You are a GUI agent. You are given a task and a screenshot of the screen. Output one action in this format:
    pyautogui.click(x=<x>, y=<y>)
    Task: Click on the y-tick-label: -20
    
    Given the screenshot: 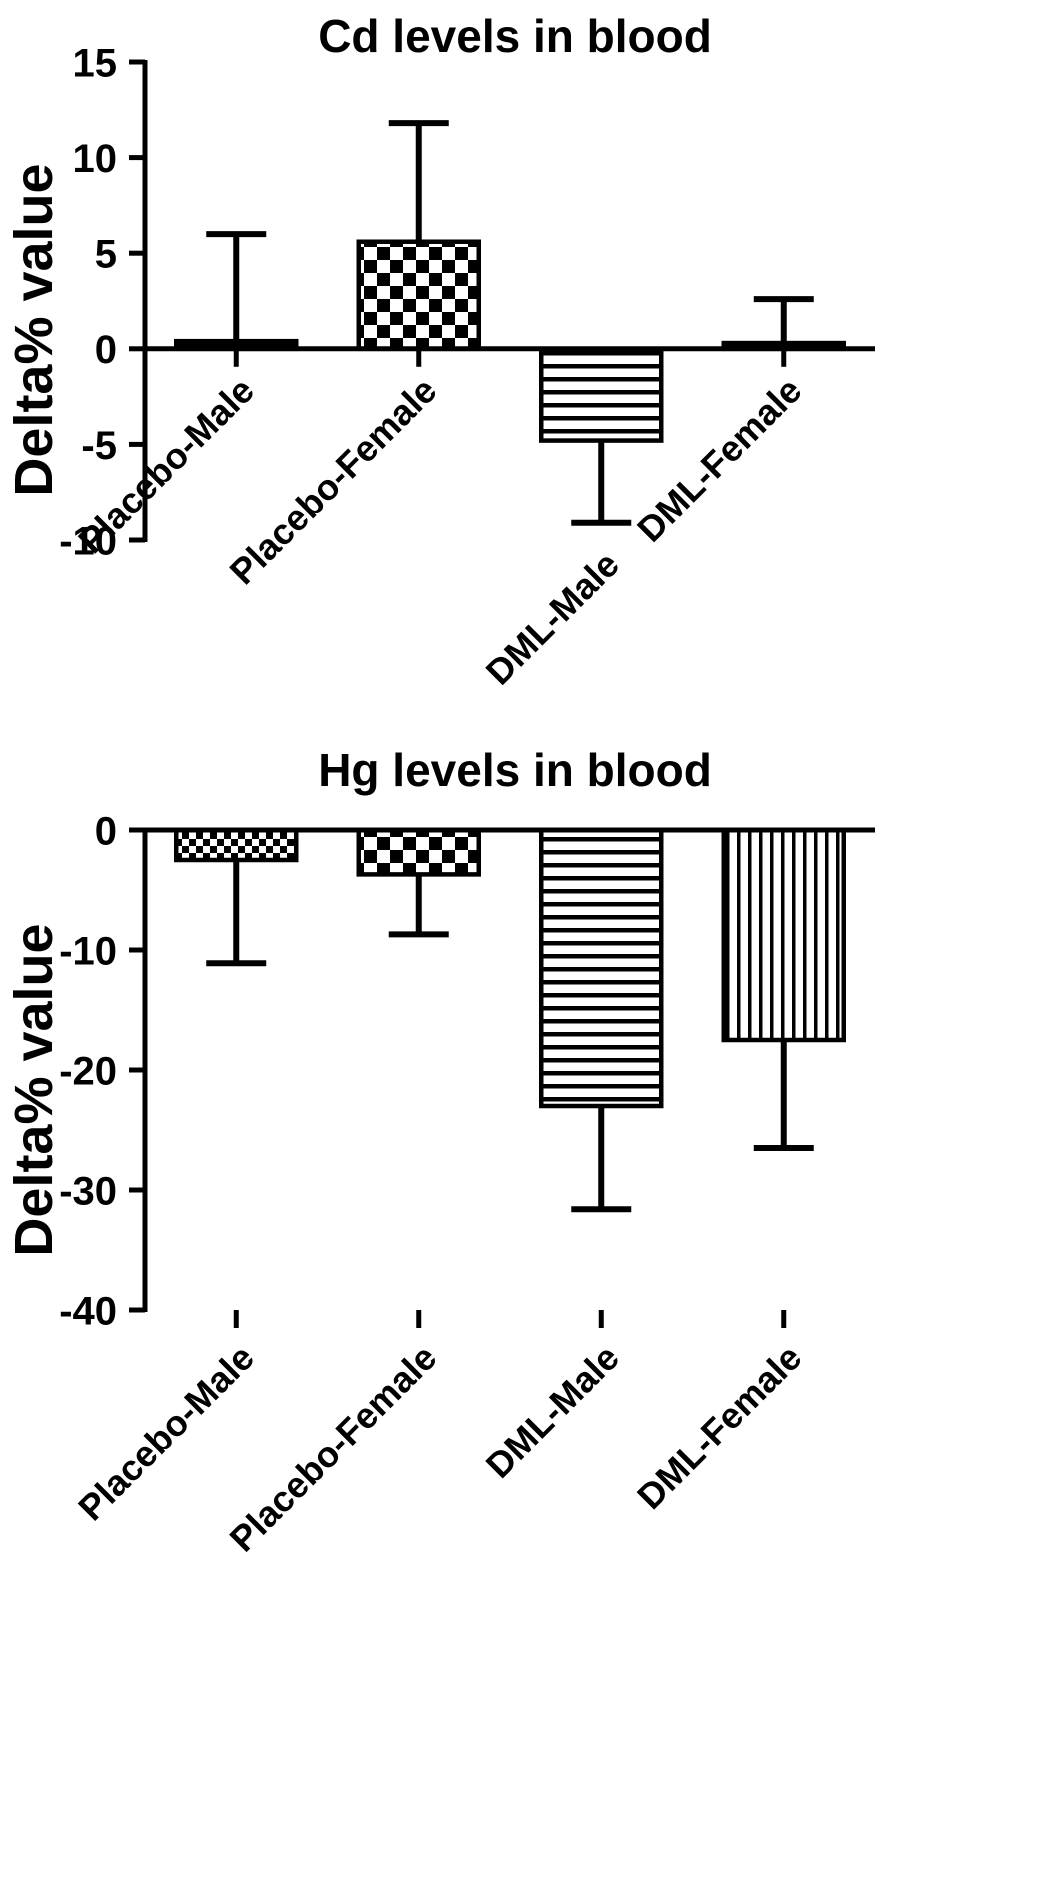 What is the action you would take?
    pyautogui.click(x=88, y=1071)
    